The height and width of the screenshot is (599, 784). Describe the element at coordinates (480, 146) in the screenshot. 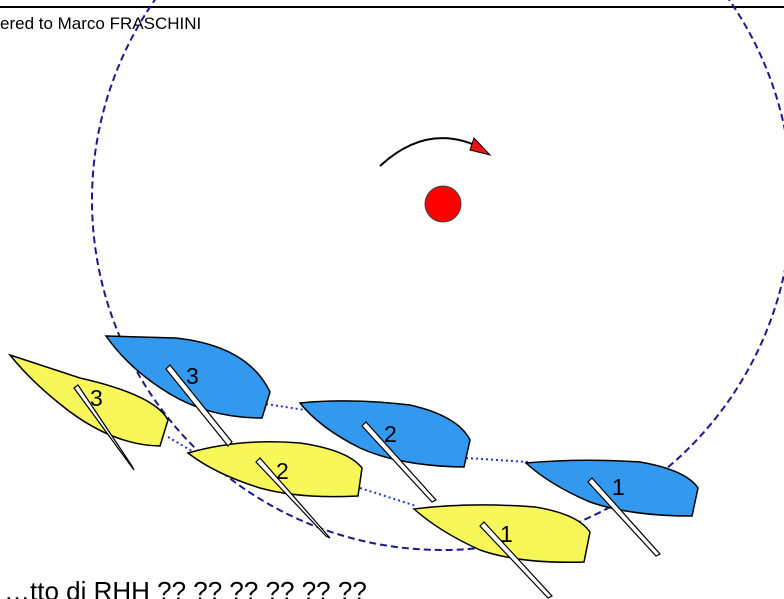

I see `rotation-arrowhead-icon` at that location.